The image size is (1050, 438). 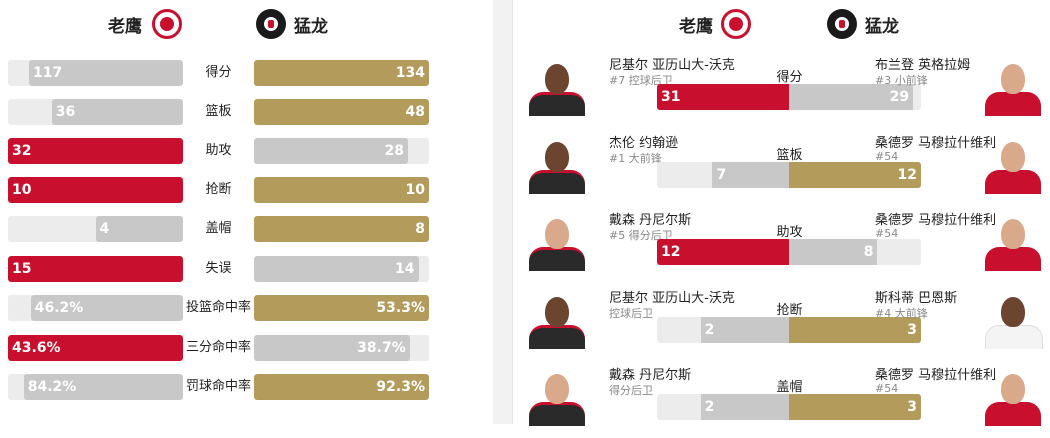 I want to click on away-stat-fill: 38.7%, so click(x=332, y=348).